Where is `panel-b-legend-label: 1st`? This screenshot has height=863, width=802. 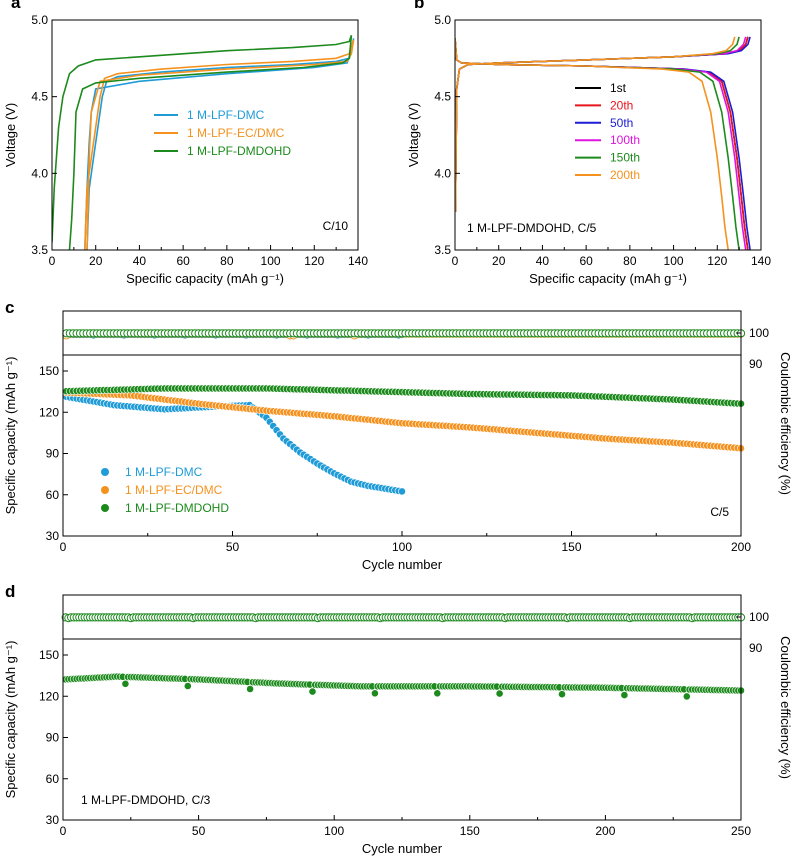
panel-b-legend-label: 1st is located at coordinates (618, 88).